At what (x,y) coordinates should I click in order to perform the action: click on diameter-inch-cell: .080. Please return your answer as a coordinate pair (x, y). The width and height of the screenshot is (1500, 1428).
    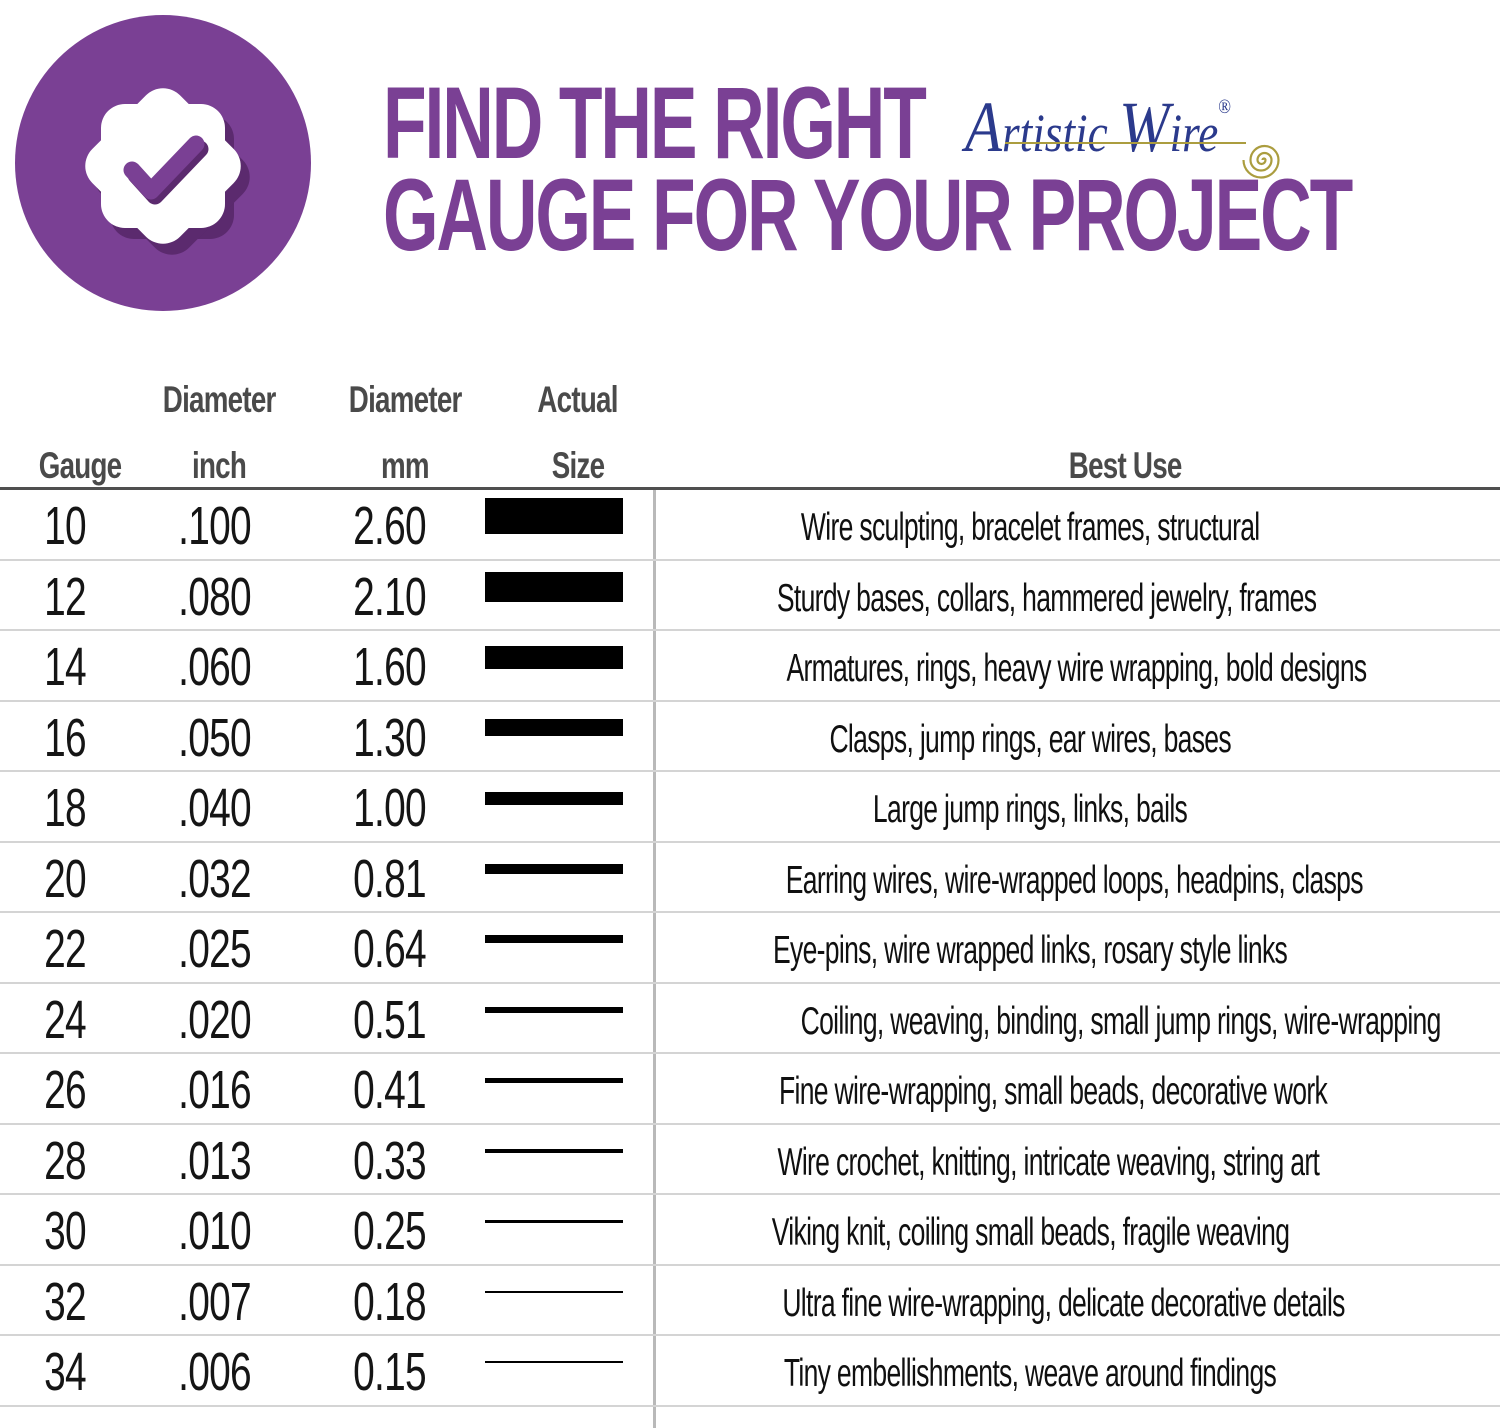
    Looking at the image, I should click on (215, 596).